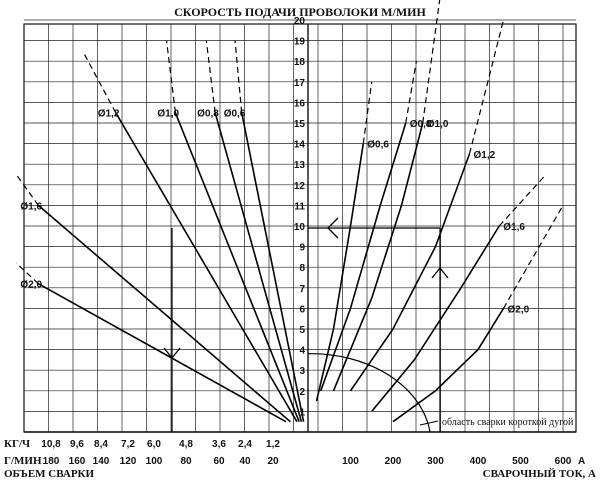  I want to click on y-tick-label: 2, so click(302, 392).